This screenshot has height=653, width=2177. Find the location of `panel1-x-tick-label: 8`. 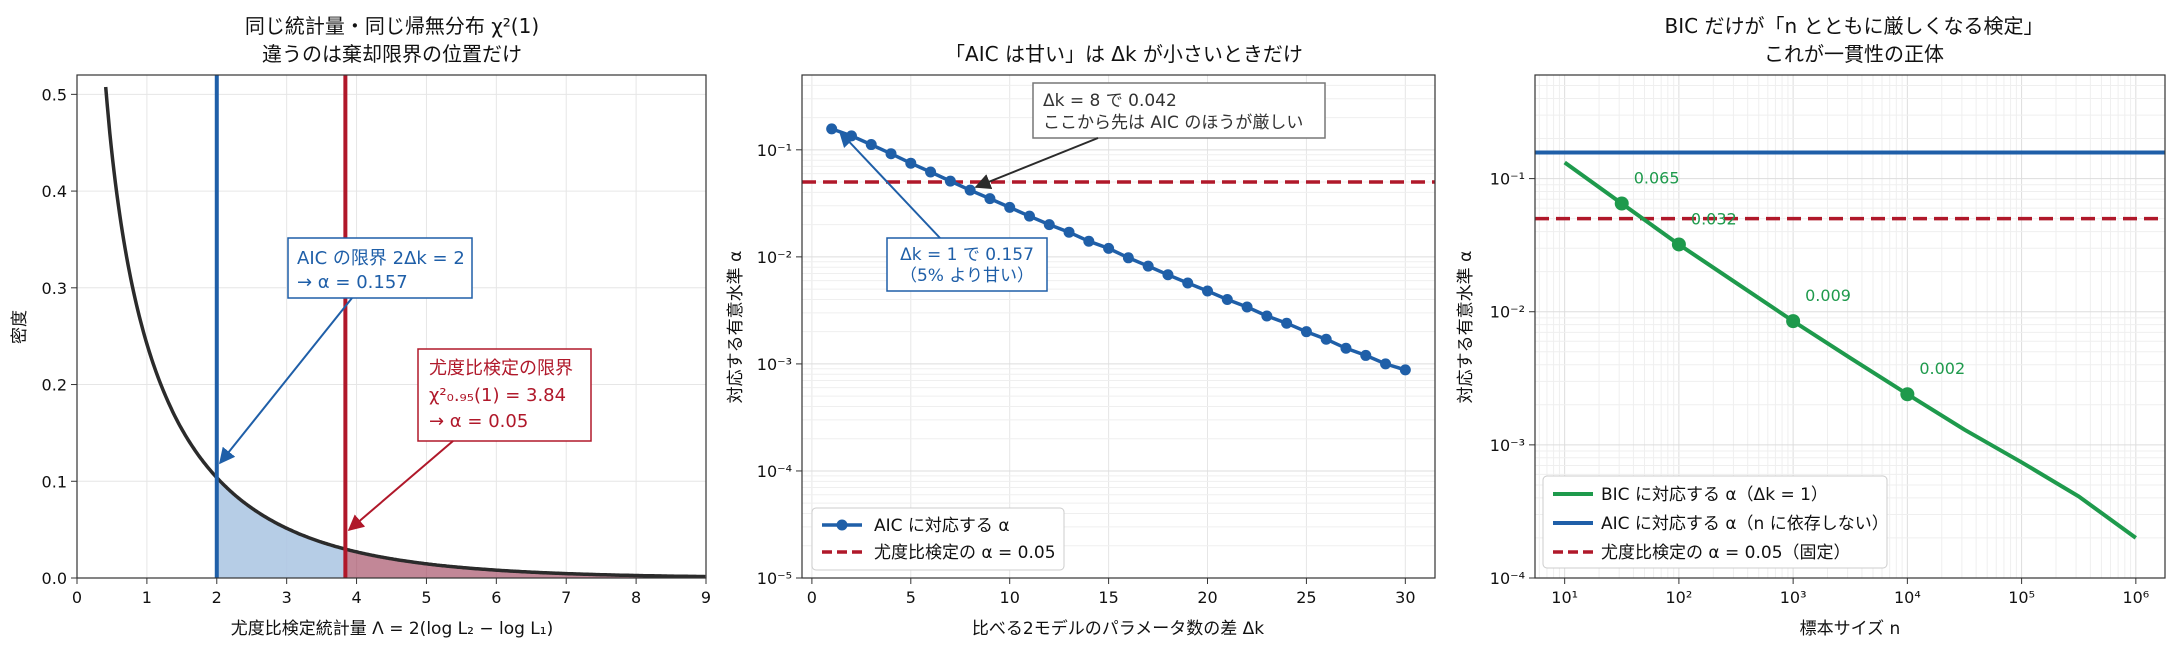

panel1-x-tick-label: 8 is located at coordinates (636, 597).